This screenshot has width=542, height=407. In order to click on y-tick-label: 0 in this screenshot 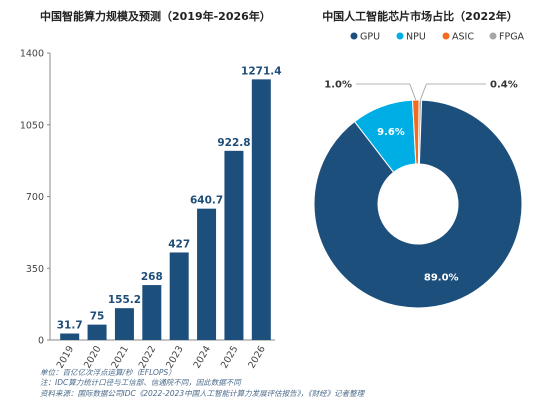, I will do `click(41, 341)`.